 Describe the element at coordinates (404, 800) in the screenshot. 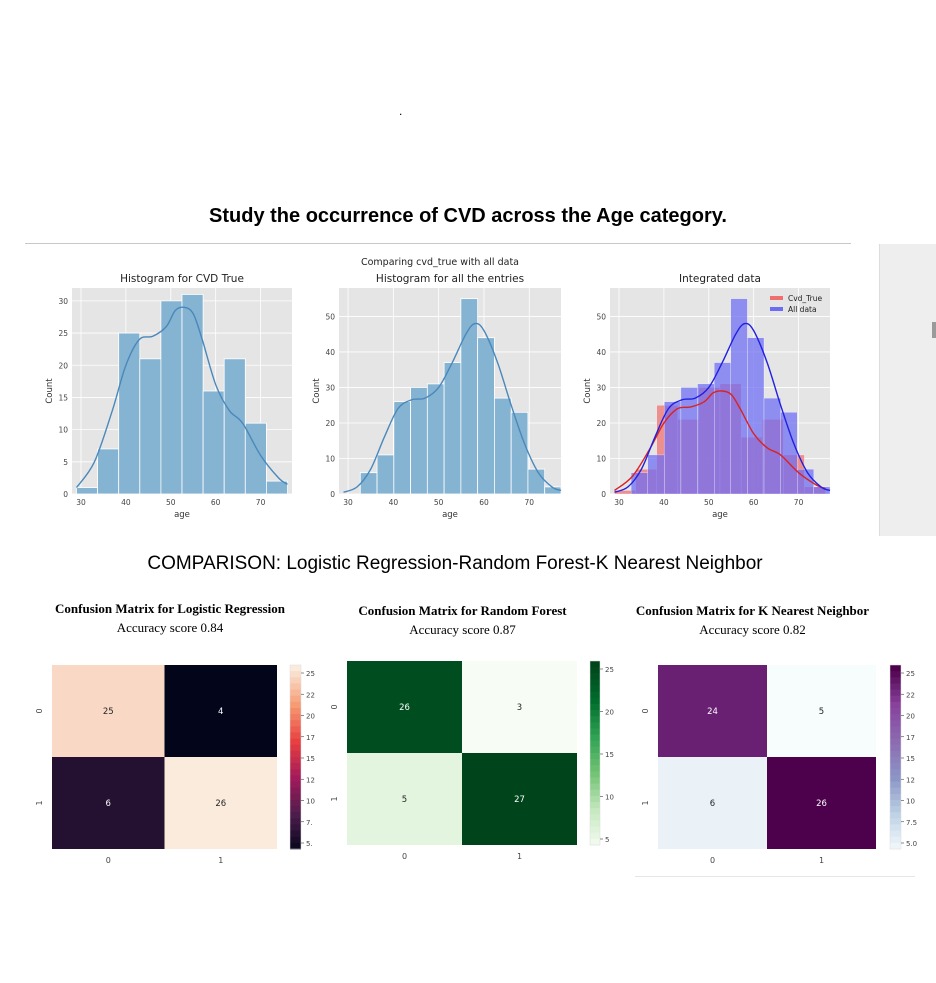

I see `cell-value-label: 5` at that location.